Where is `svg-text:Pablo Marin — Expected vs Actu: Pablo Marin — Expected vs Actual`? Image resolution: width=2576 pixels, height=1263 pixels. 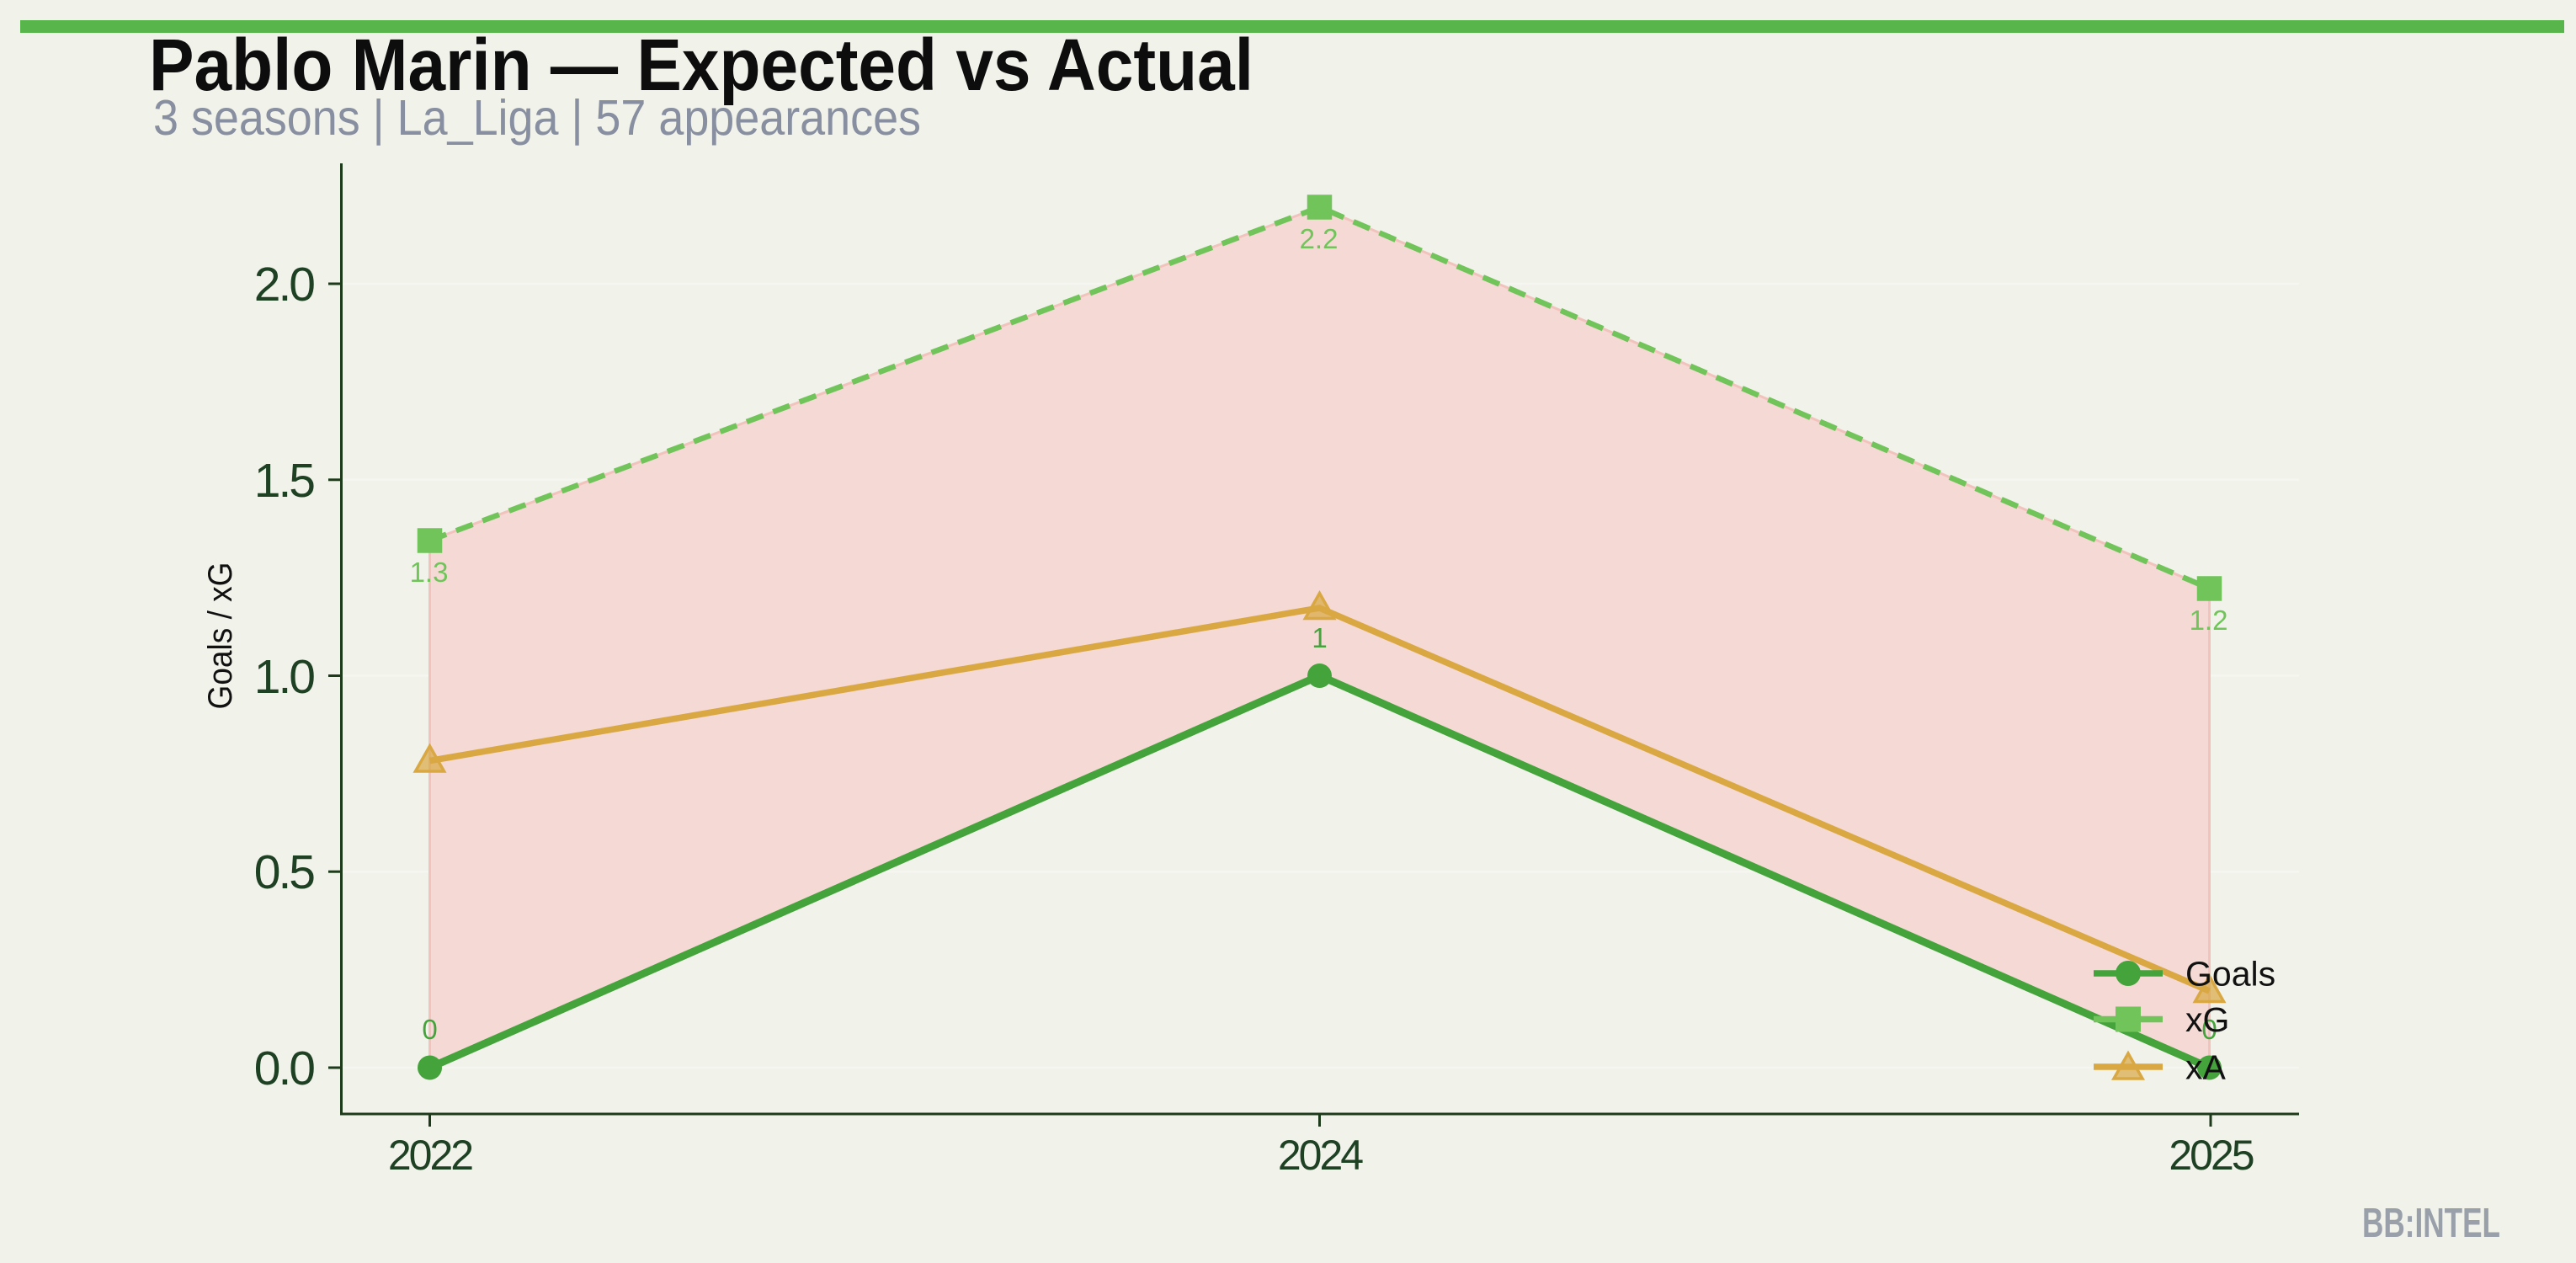
svg-text:Pablo Marin — Expected vs Actu: Pablo Marin — Expected vs Actual is located at coordinates (701, 65).